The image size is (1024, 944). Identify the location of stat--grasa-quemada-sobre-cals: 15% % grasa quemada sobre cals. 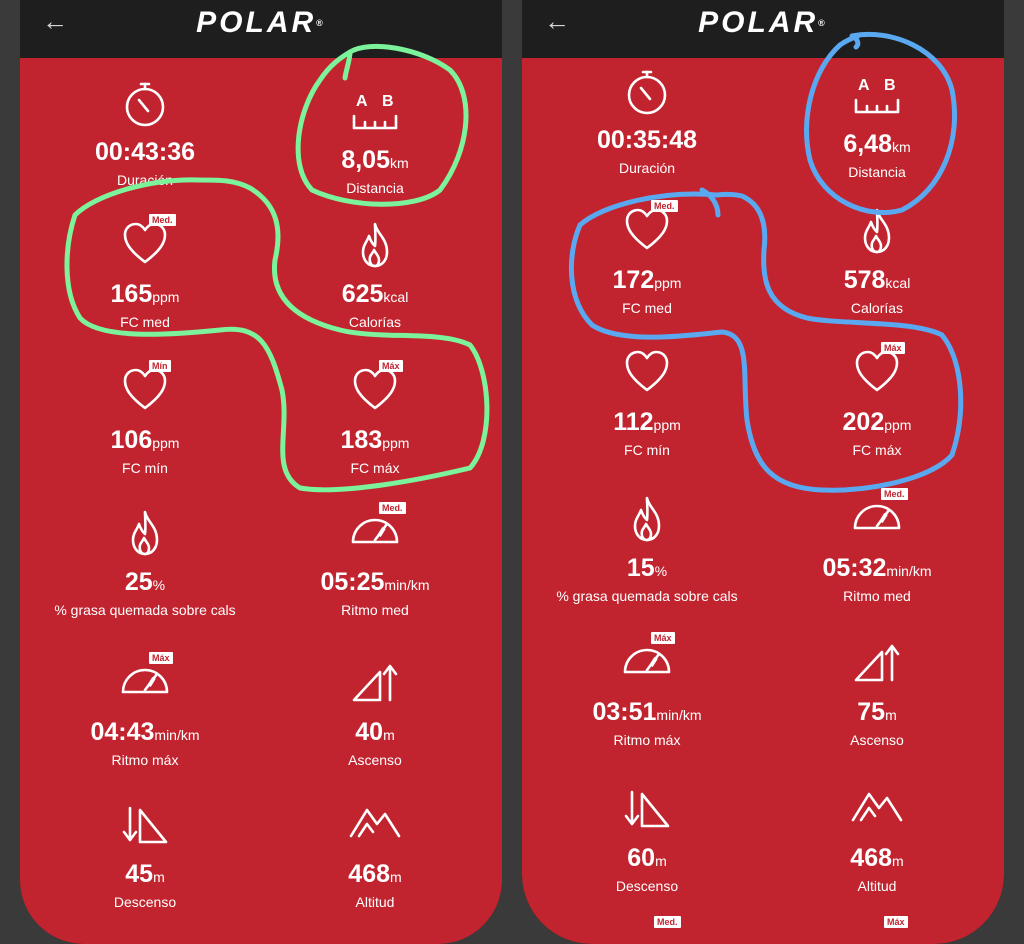
(647, 549).